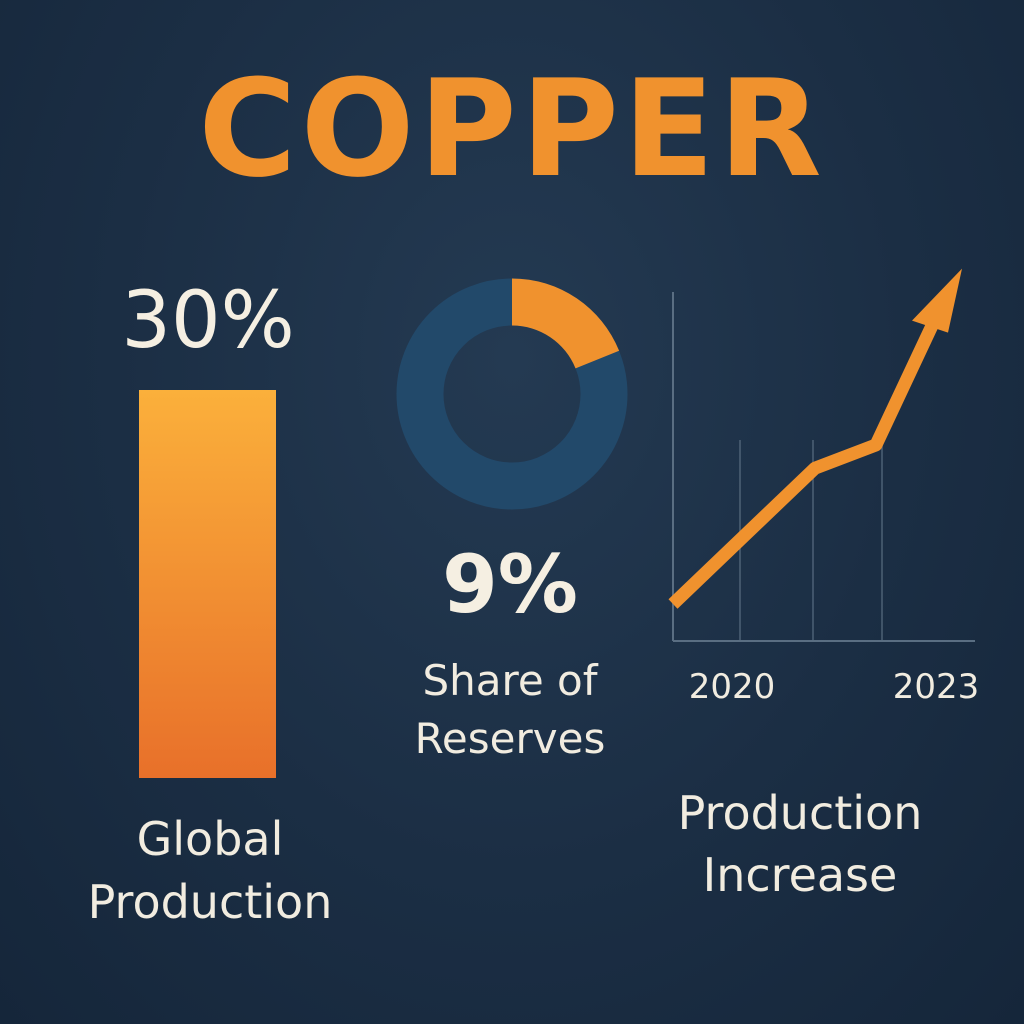 Image resolution: width=1024 pixels, height=1024 pixels. What do you see at coordinates (208, 321) in the screenshot?
I see `bar-value-label: 30%` at bounding box center [208, 321].